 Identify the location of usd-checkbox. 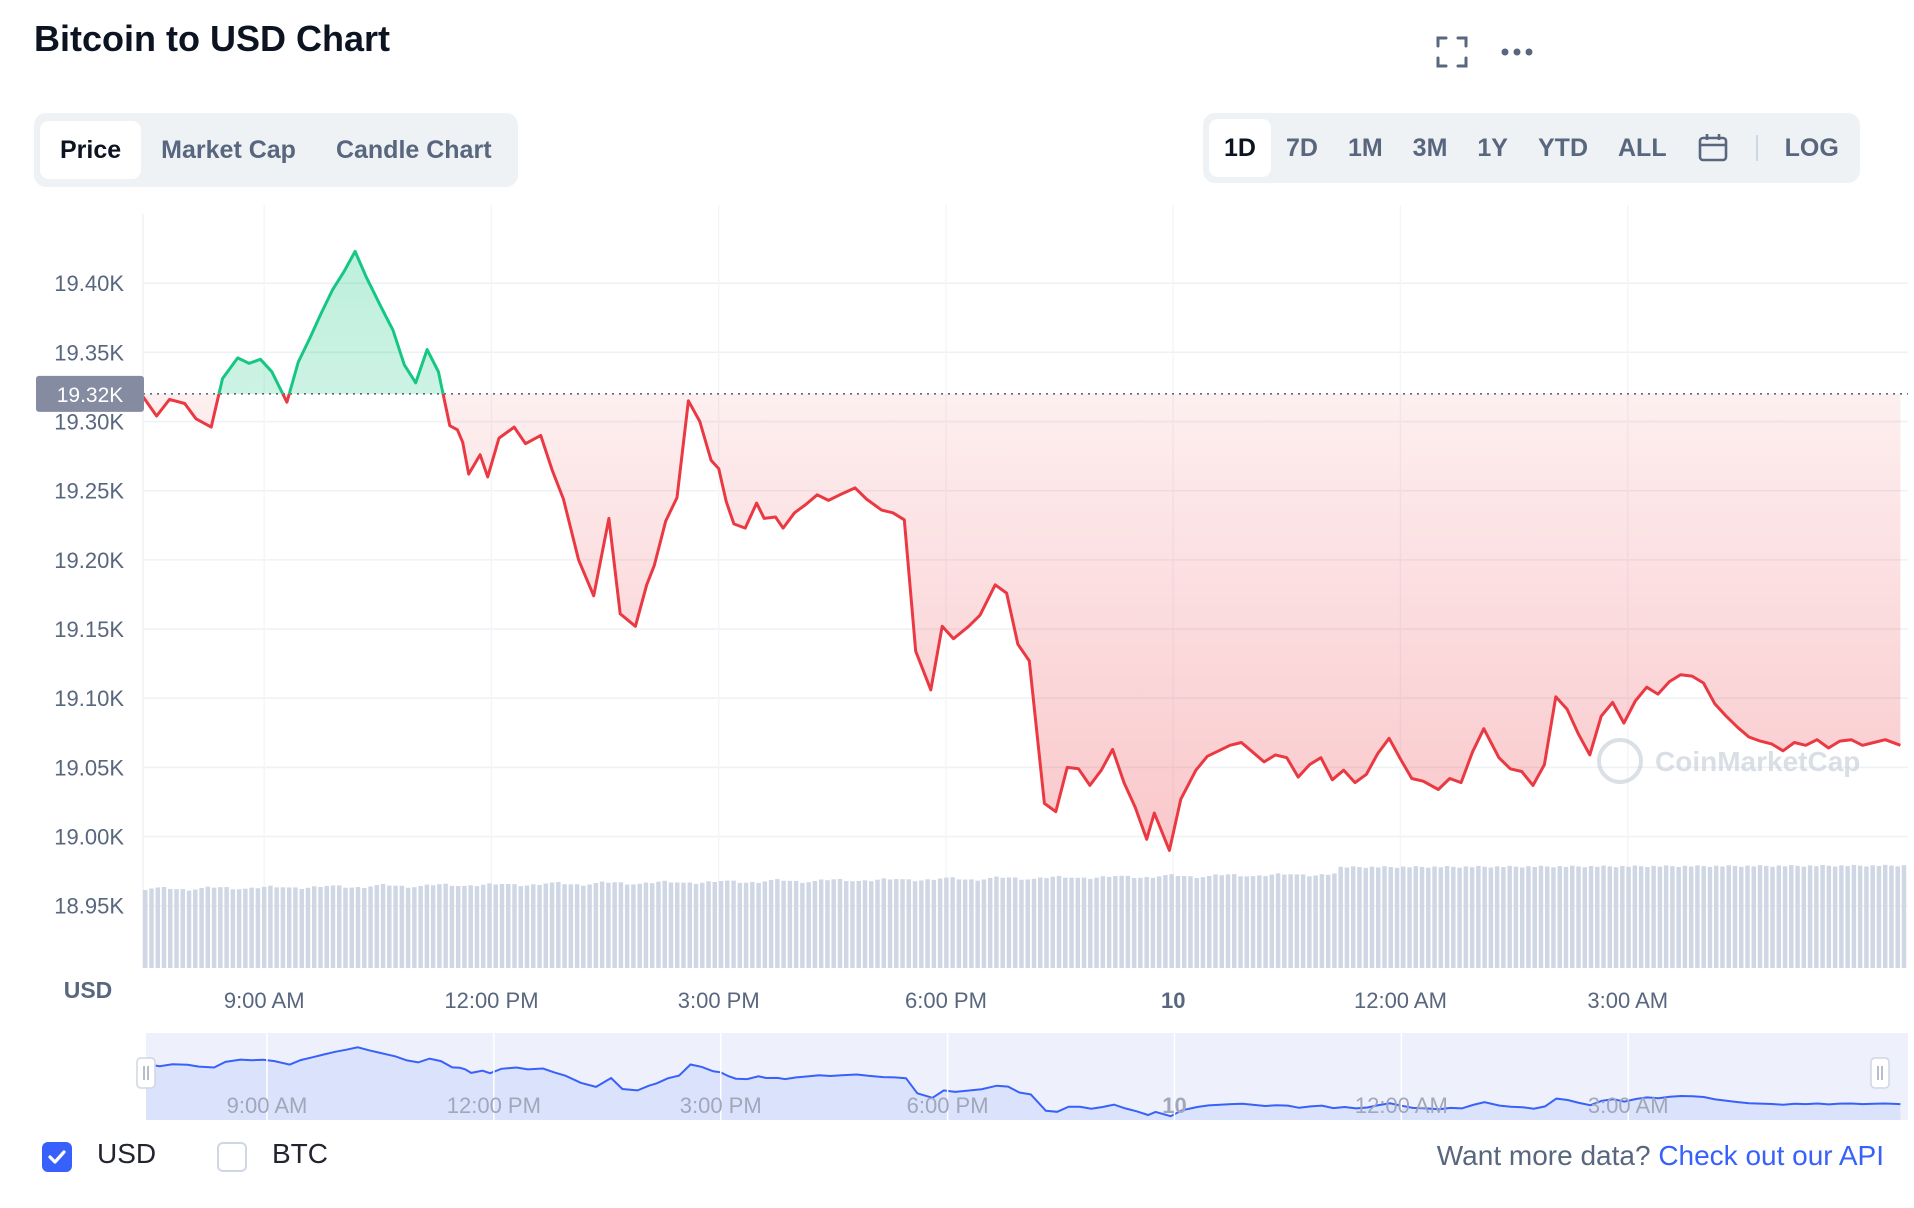
(57, 1157).